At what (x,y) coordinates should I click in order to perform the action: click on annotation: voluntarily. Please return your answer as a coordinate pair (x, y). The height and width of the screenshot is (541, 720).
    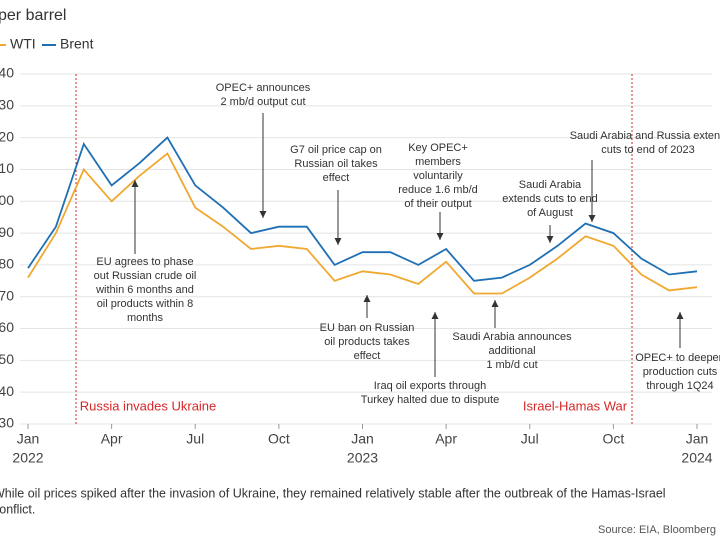
    Looking at the image, I should click on (438, 176).